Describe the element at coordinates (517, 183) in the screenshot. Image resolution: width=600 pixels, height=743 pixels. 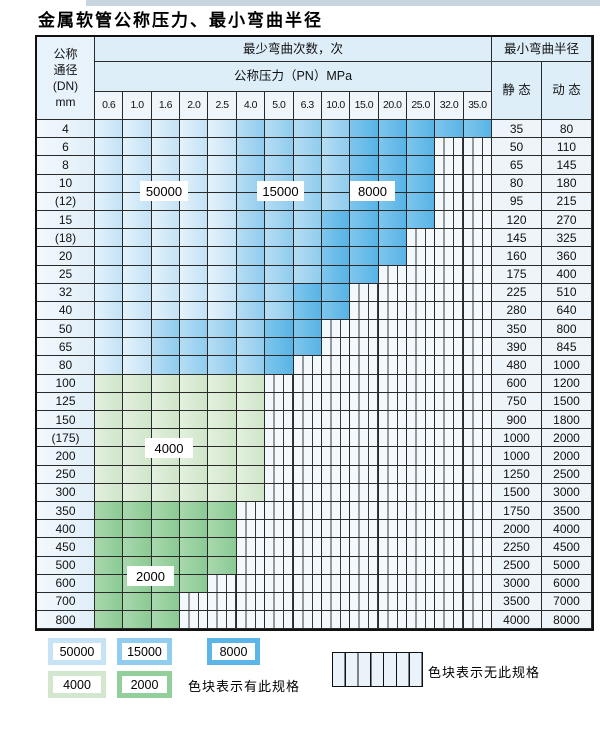
I see `static-radius-cell: 80` at that location.